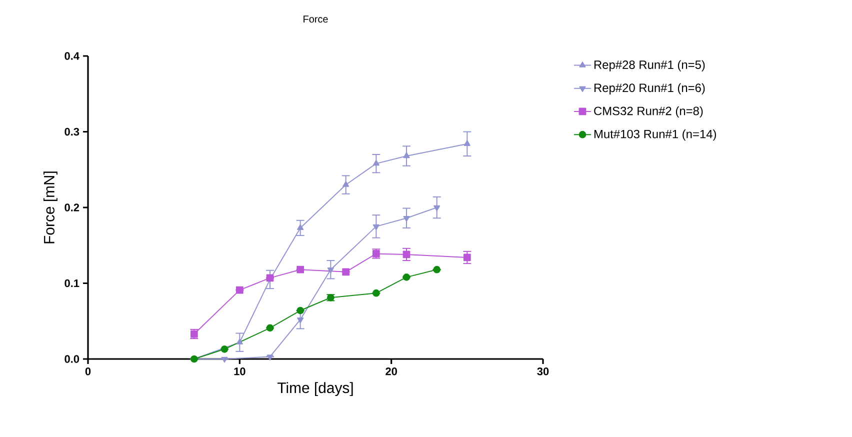  I want to click on legend-label: Rep#20 Run#1 (n=6), so click(649, 88).